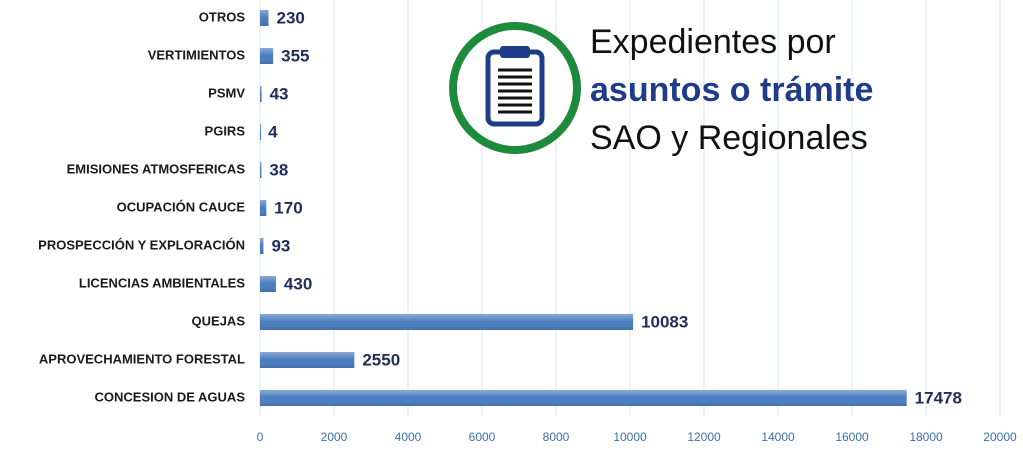  What do you see at coordinates (142, 358) in the screenshot?
I see `y-tick-label: APROVECHAMIENTO FORESTAL` at bounding box center [142, 358].